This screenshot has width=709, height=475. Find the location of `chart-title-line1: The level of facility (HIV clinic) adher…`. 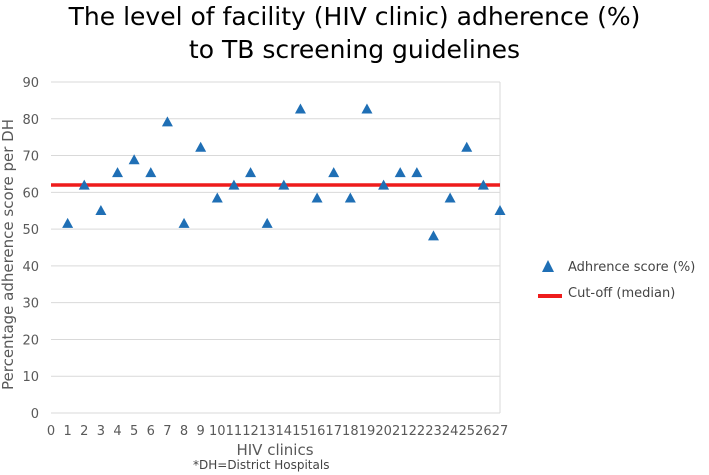

chart-title-line1: The level of facility (HIV clinic) adher… is located at coordinates (354, 16).